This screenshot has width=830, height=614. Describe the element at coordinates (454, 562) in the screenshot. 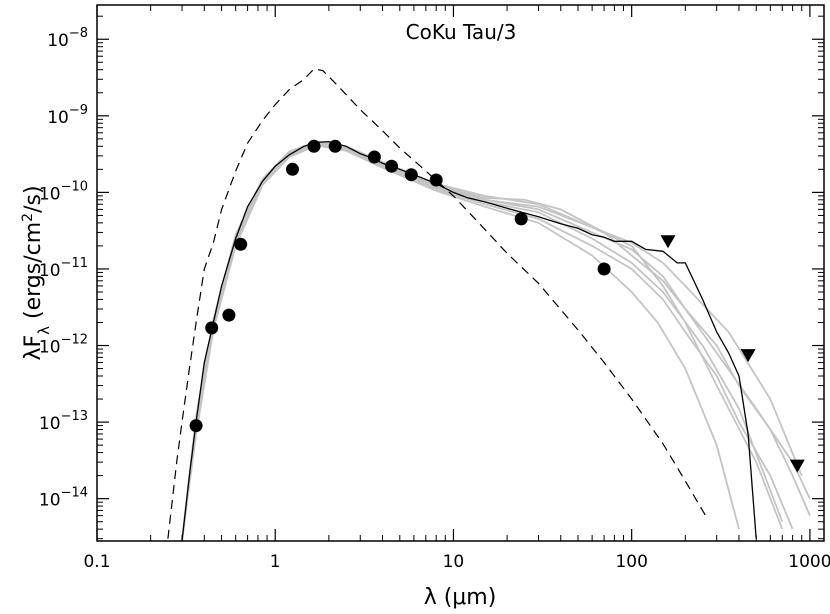

I see `x-tick-label: 10` at that location.